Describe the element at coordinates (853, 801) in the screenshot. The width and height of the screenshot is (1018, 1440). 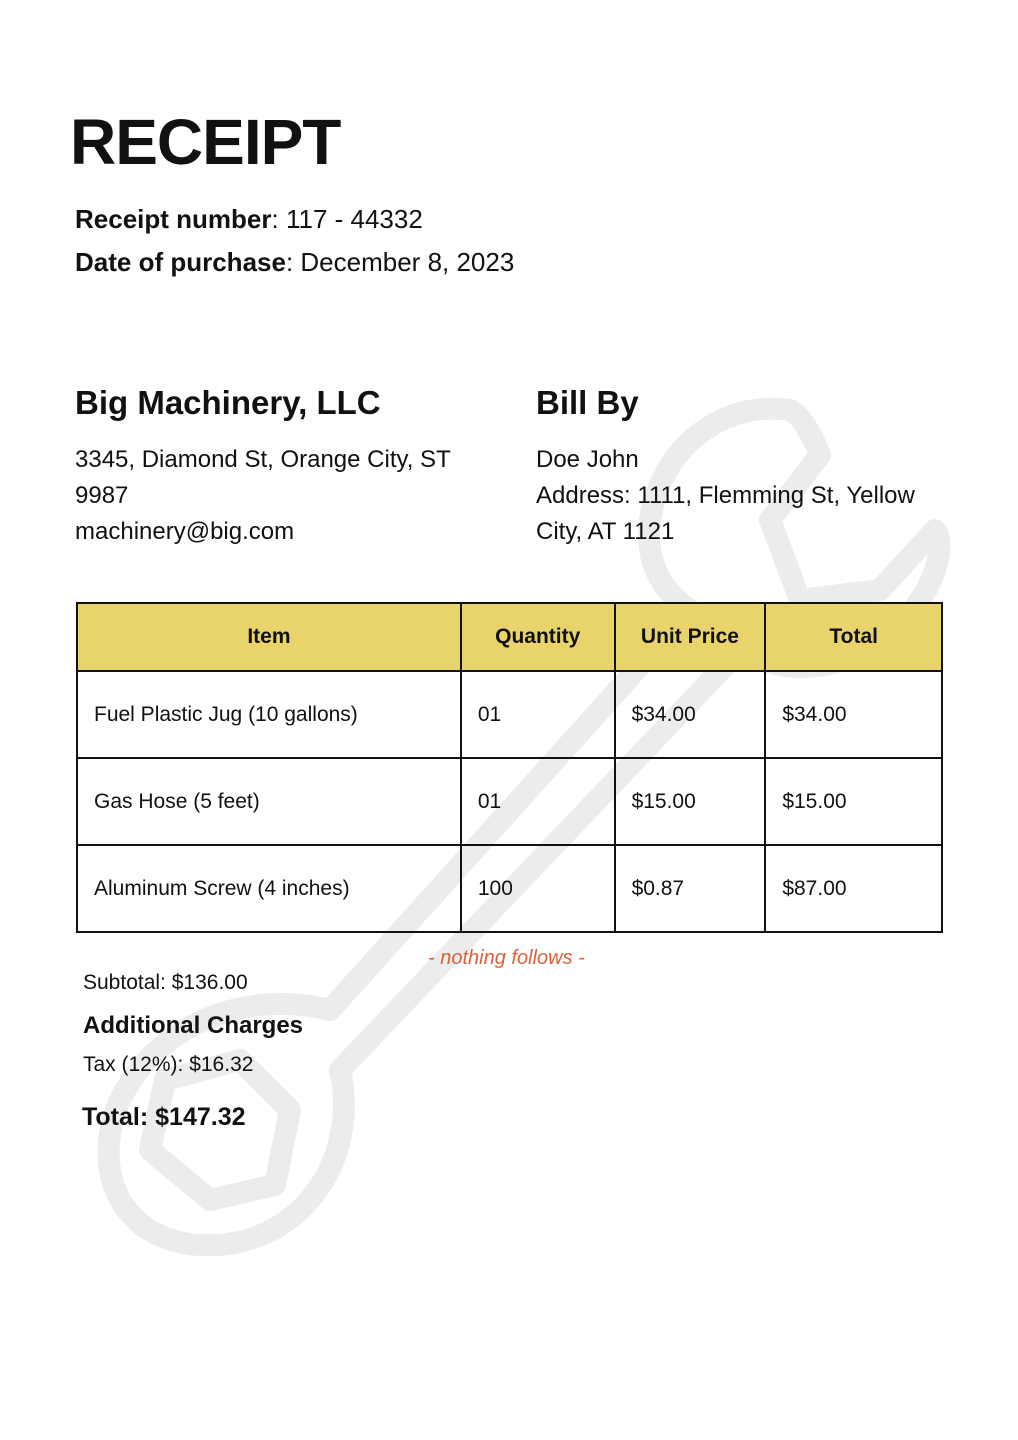
I see `cell-total: $15.00` at that location.